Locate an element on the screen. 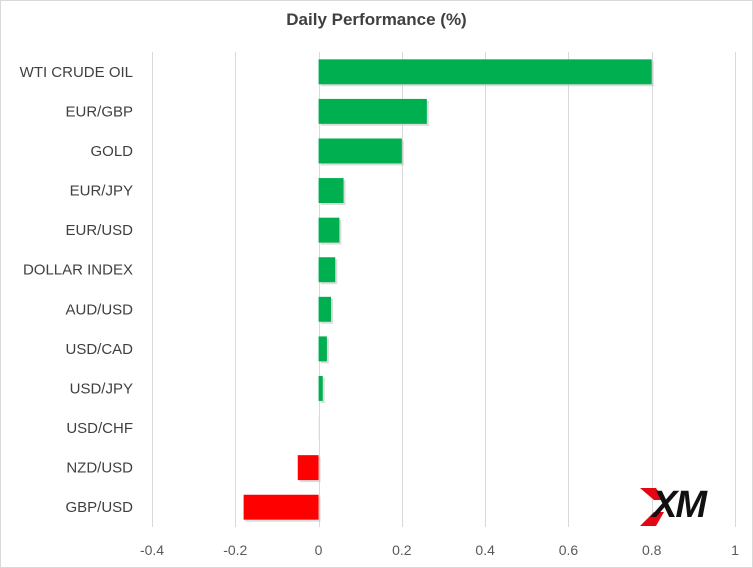 The width and height of the screenshot is (753, 568). category-label: USD/CHF is located at coordinates (99, 428).